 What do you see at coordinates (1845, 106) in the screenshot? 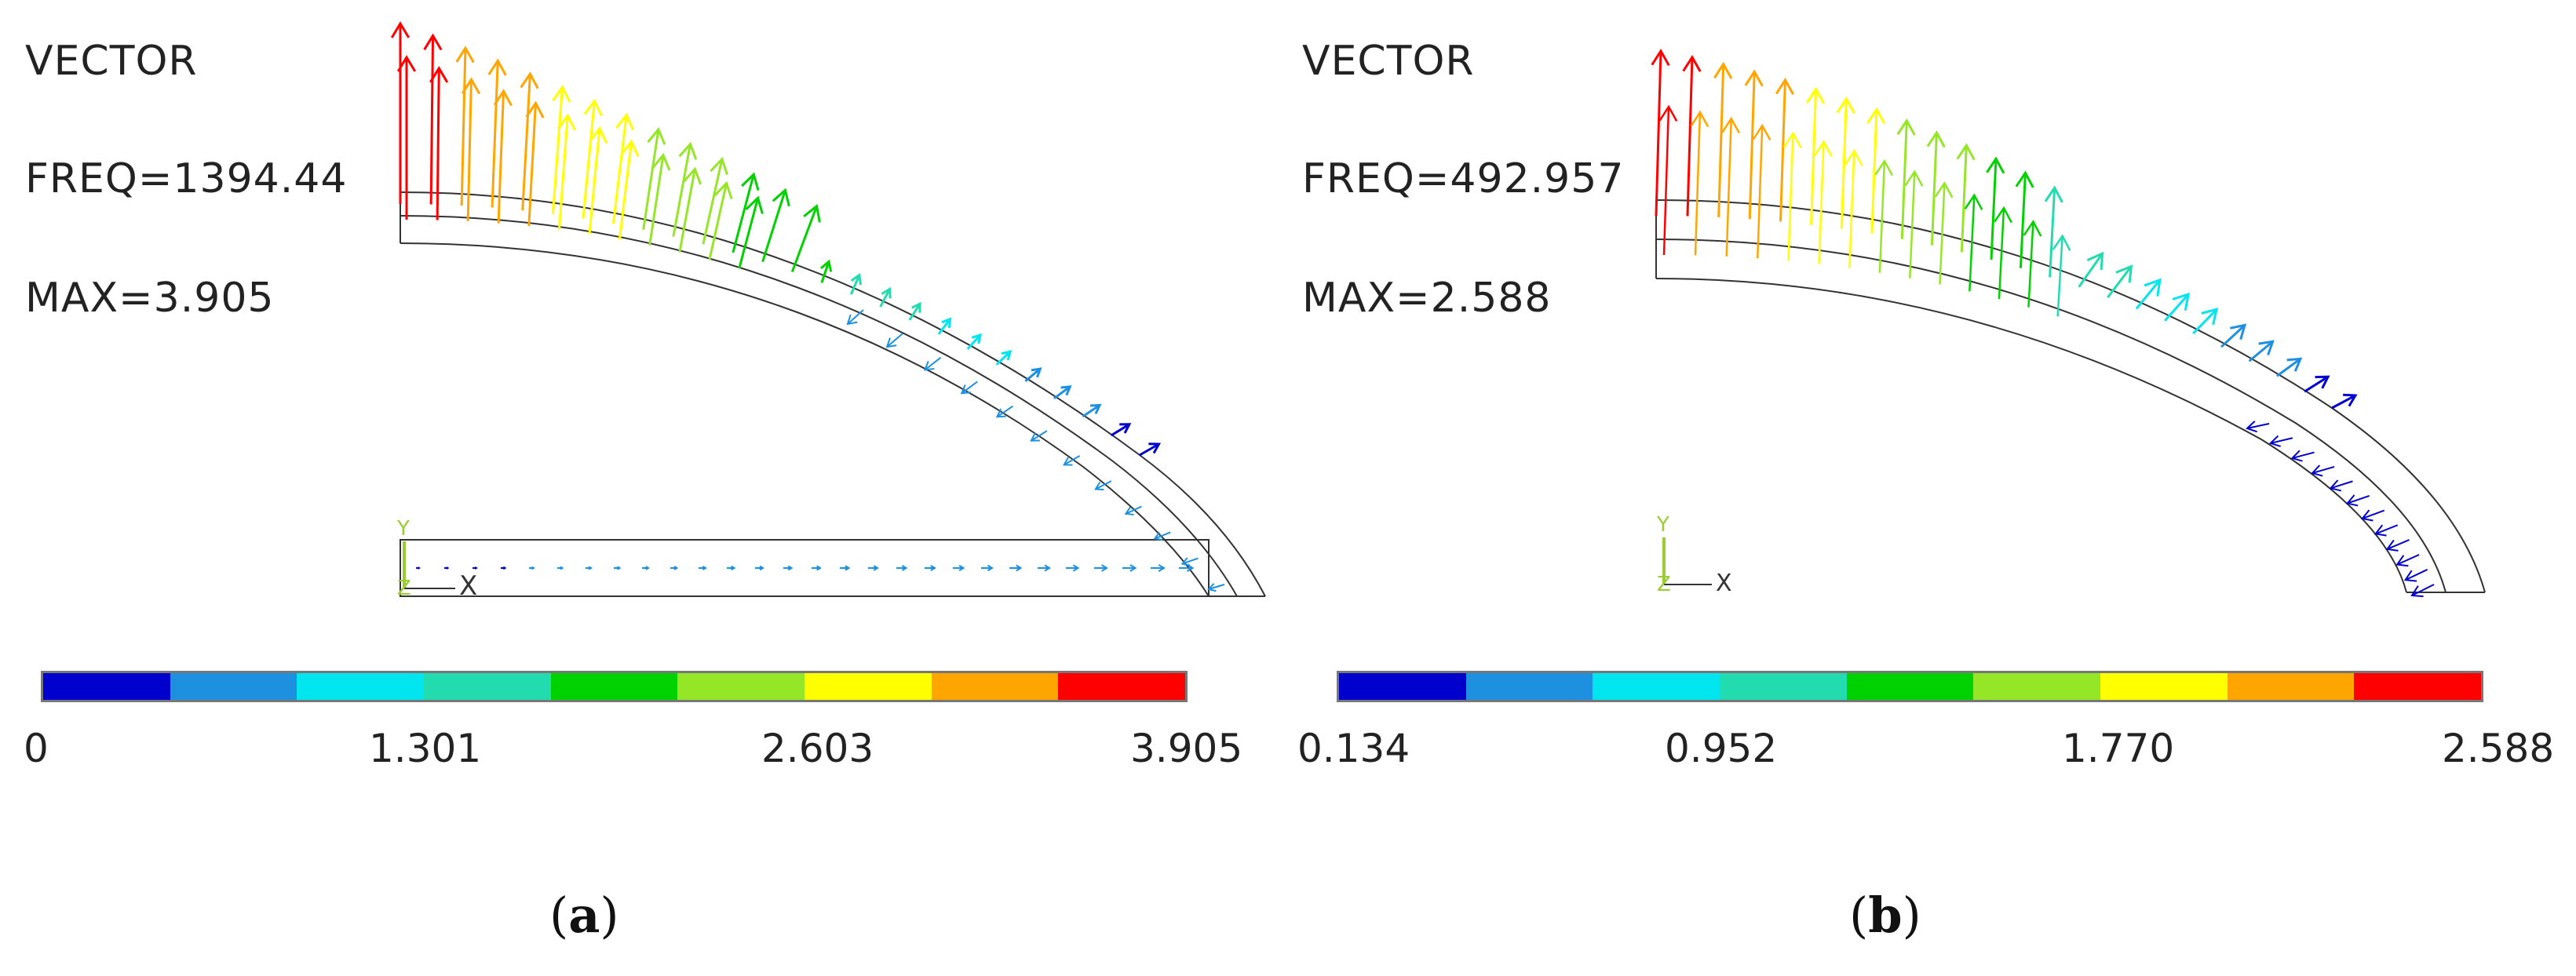
I see `arrow-b-top-6-head` at bounding box center [1845, 106].